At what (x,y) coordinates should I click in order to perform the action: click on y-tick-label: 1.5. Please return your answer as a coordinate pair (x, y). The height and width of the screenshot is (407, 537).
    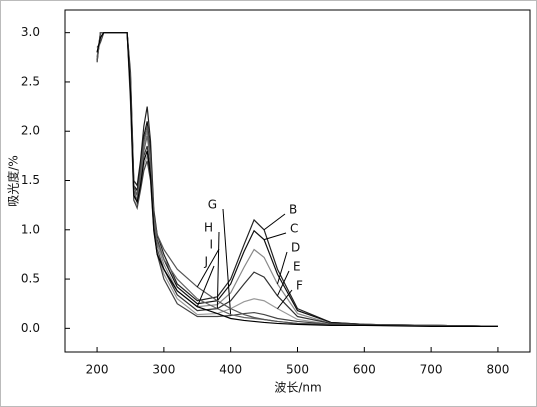
    Looking at the image, I should click on (30, 180).